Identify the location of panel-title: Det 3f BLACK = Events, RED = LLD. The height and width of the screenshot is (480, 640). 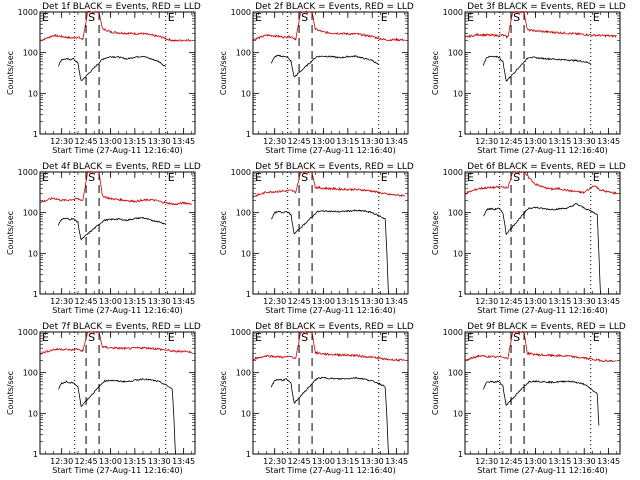
(546, 7).